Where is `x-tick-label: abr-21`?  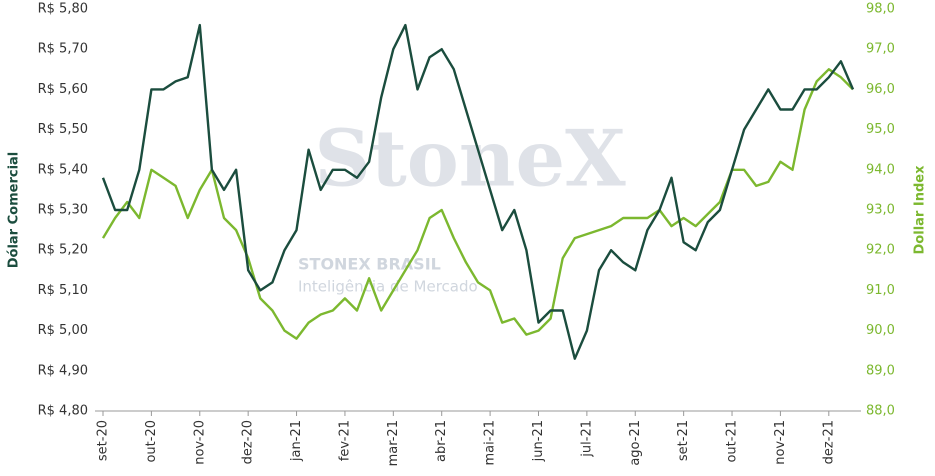
x-tick-label: abr-21 is located at coordinates (441, 441).